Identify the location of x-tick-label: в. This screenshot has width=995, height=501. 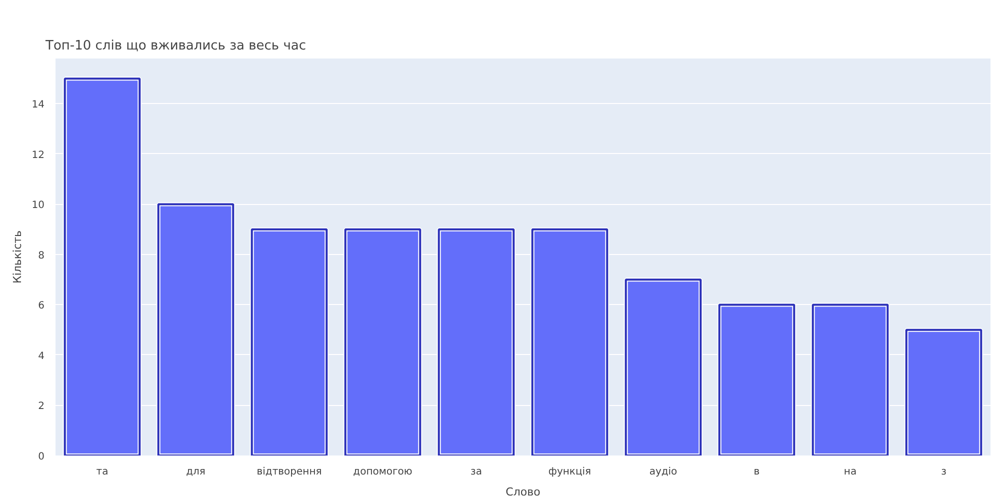
(757, 472).